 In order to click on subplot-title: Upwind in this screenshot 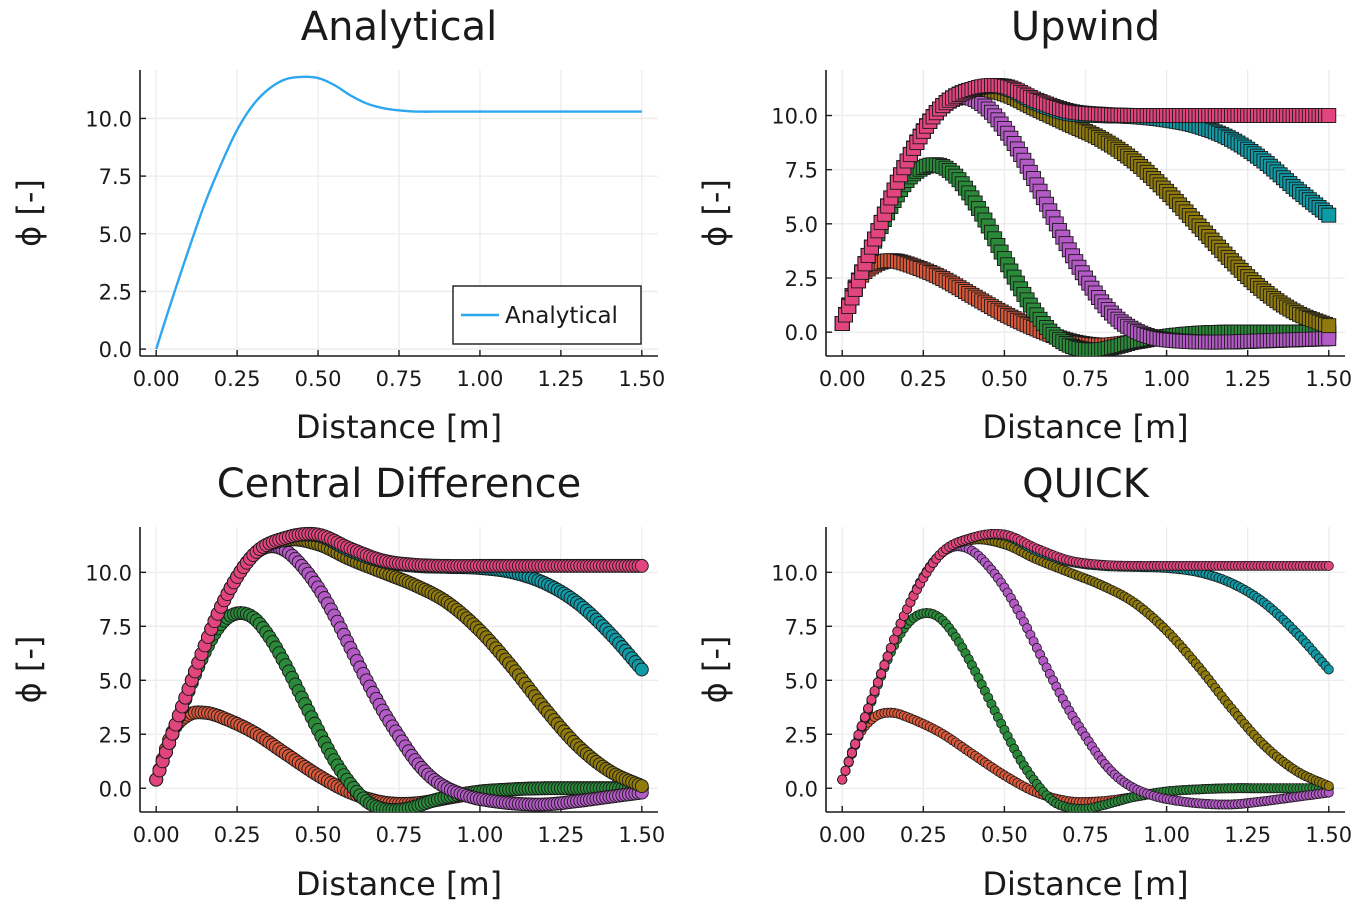, I will do `click(1085, 27)`.